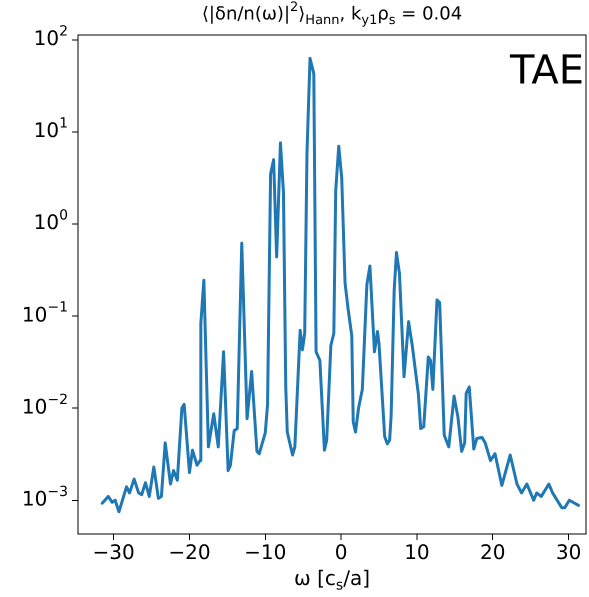 Image resolution: width=589 pixels, height=597 pixels. I want to click on x-tick-label: −10, so click(265, 552).